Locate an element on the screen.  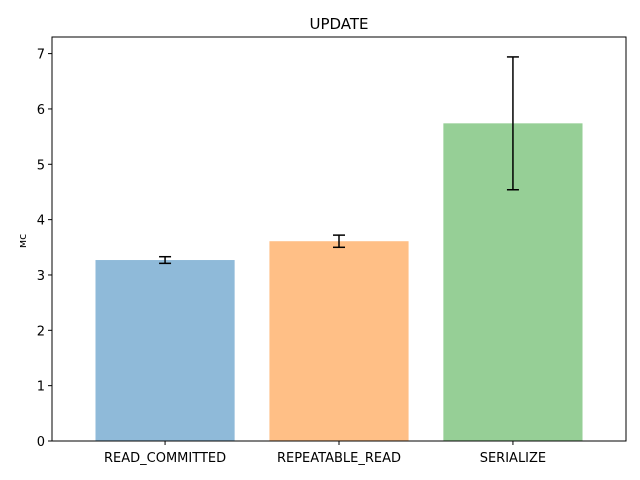
x-tick-label: READ_COMMITTED is located at coordinates (165, 458).